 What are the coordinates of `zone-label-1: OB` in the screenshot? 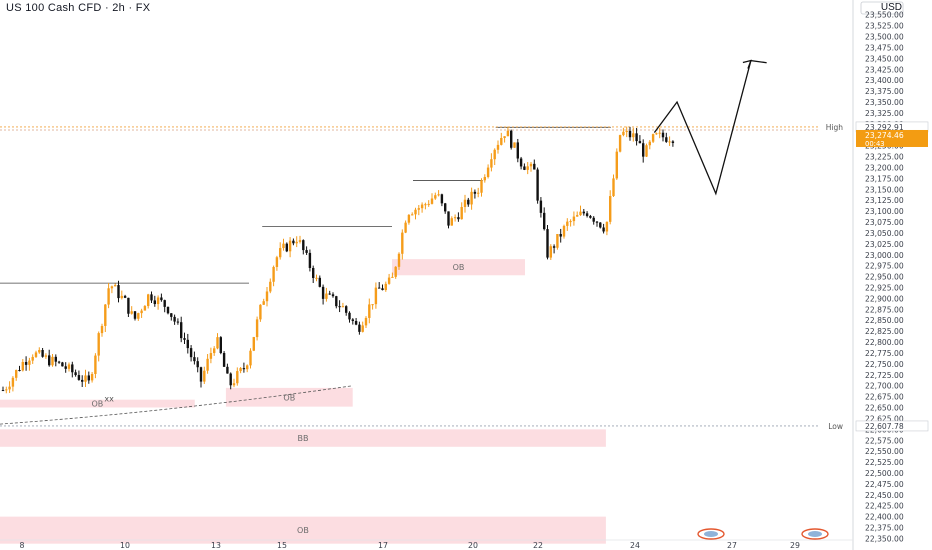 It's located at (289, 397).